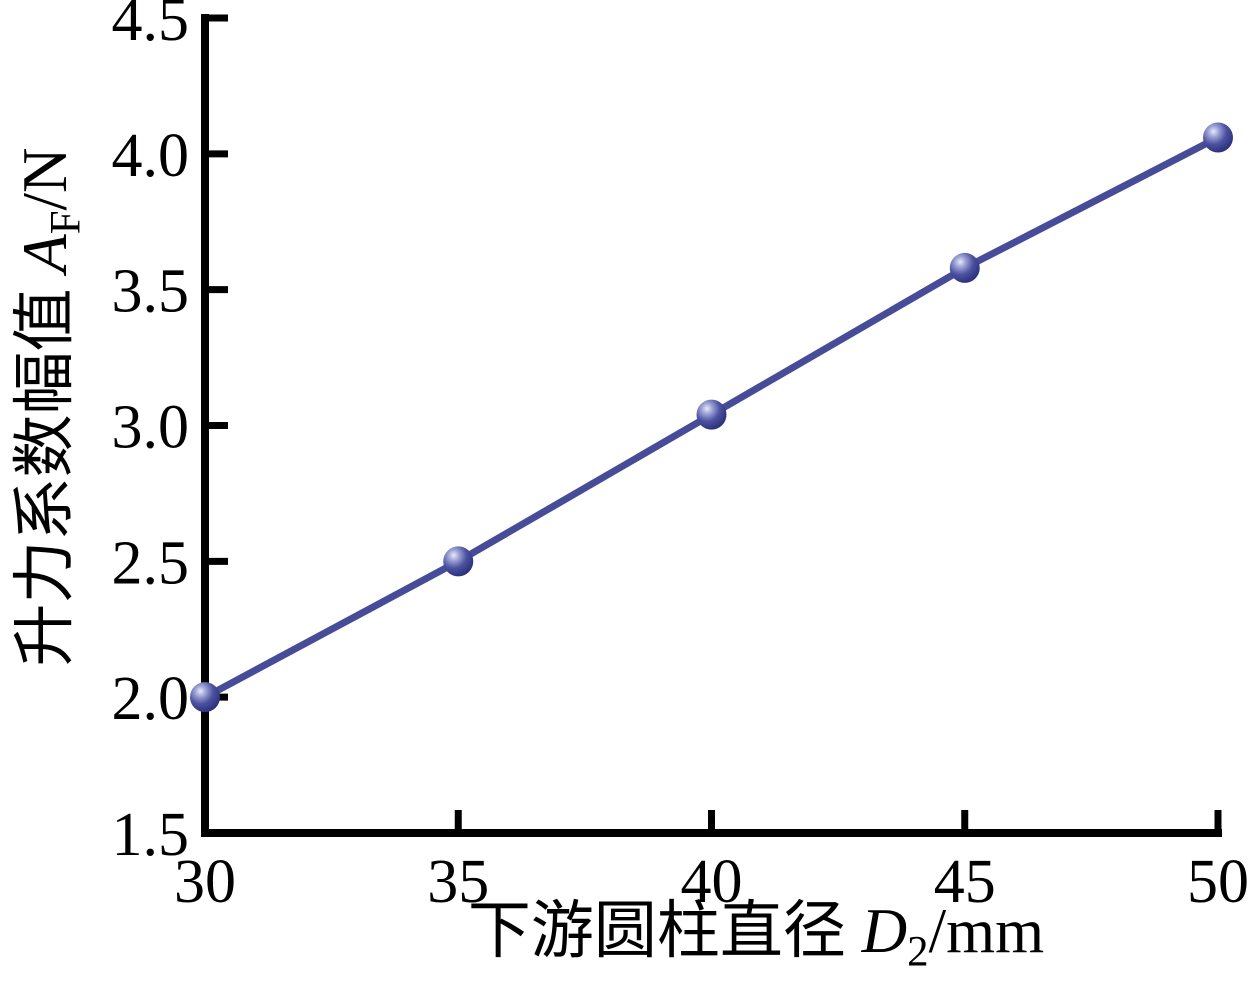  Describe the element at coordinates (45, 179) in the screenshot. I see `y-axis-unit: /N` at that location.